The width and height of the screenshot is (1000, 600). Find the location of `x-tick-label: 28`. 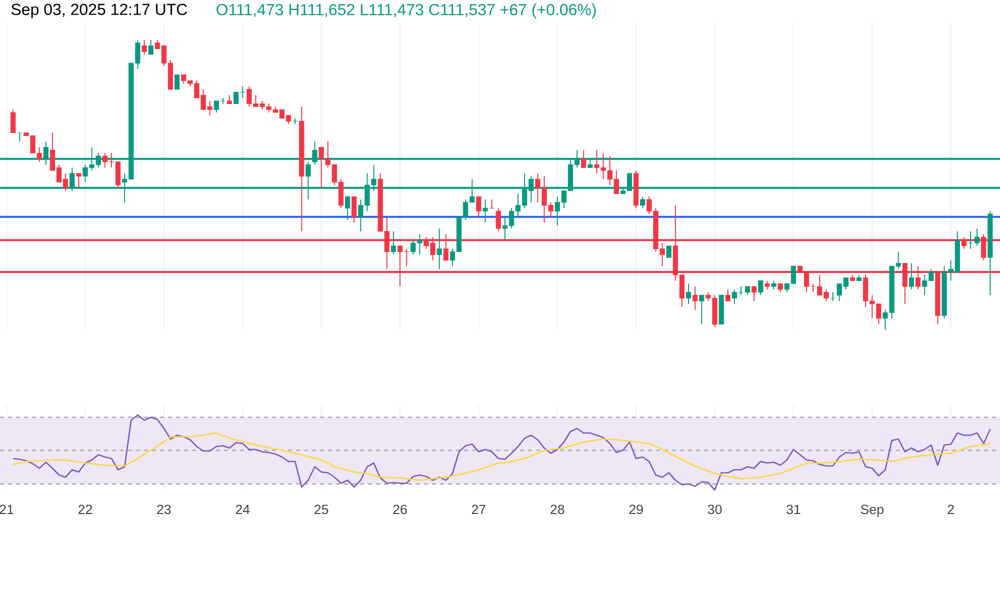

x-tick-label: 28 is located at coordinates (557, 509).